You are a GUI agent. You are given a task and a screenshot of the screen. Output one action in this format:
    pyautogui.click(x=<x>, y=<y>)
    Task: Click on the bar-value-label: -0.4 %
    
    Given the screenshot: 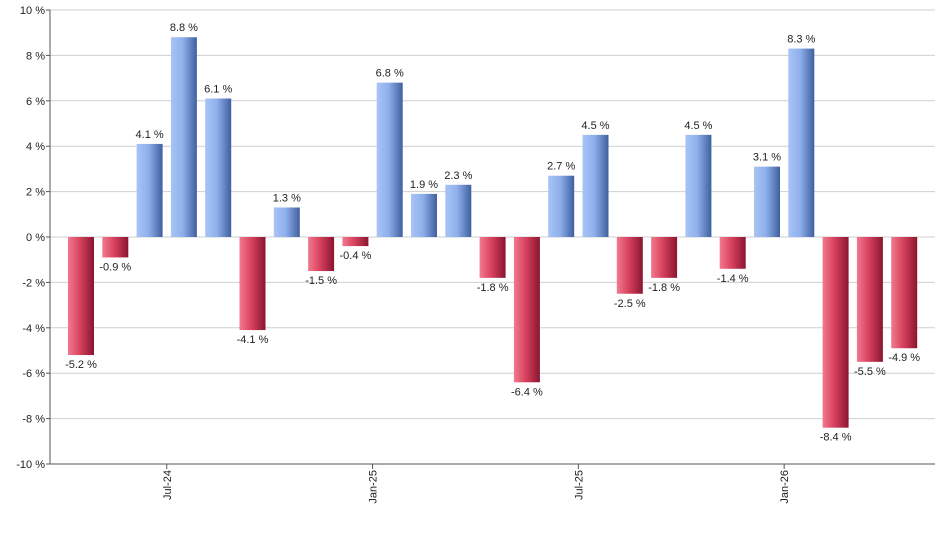 What is the action you would take?
    pyautogui.click(x=356, y=256)
    